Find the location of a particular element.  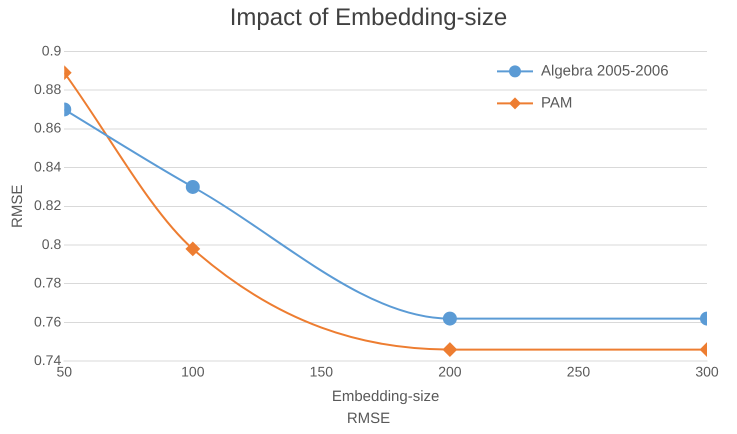

x-axis-title: Embedding-size is located at coordinates (386, 397).